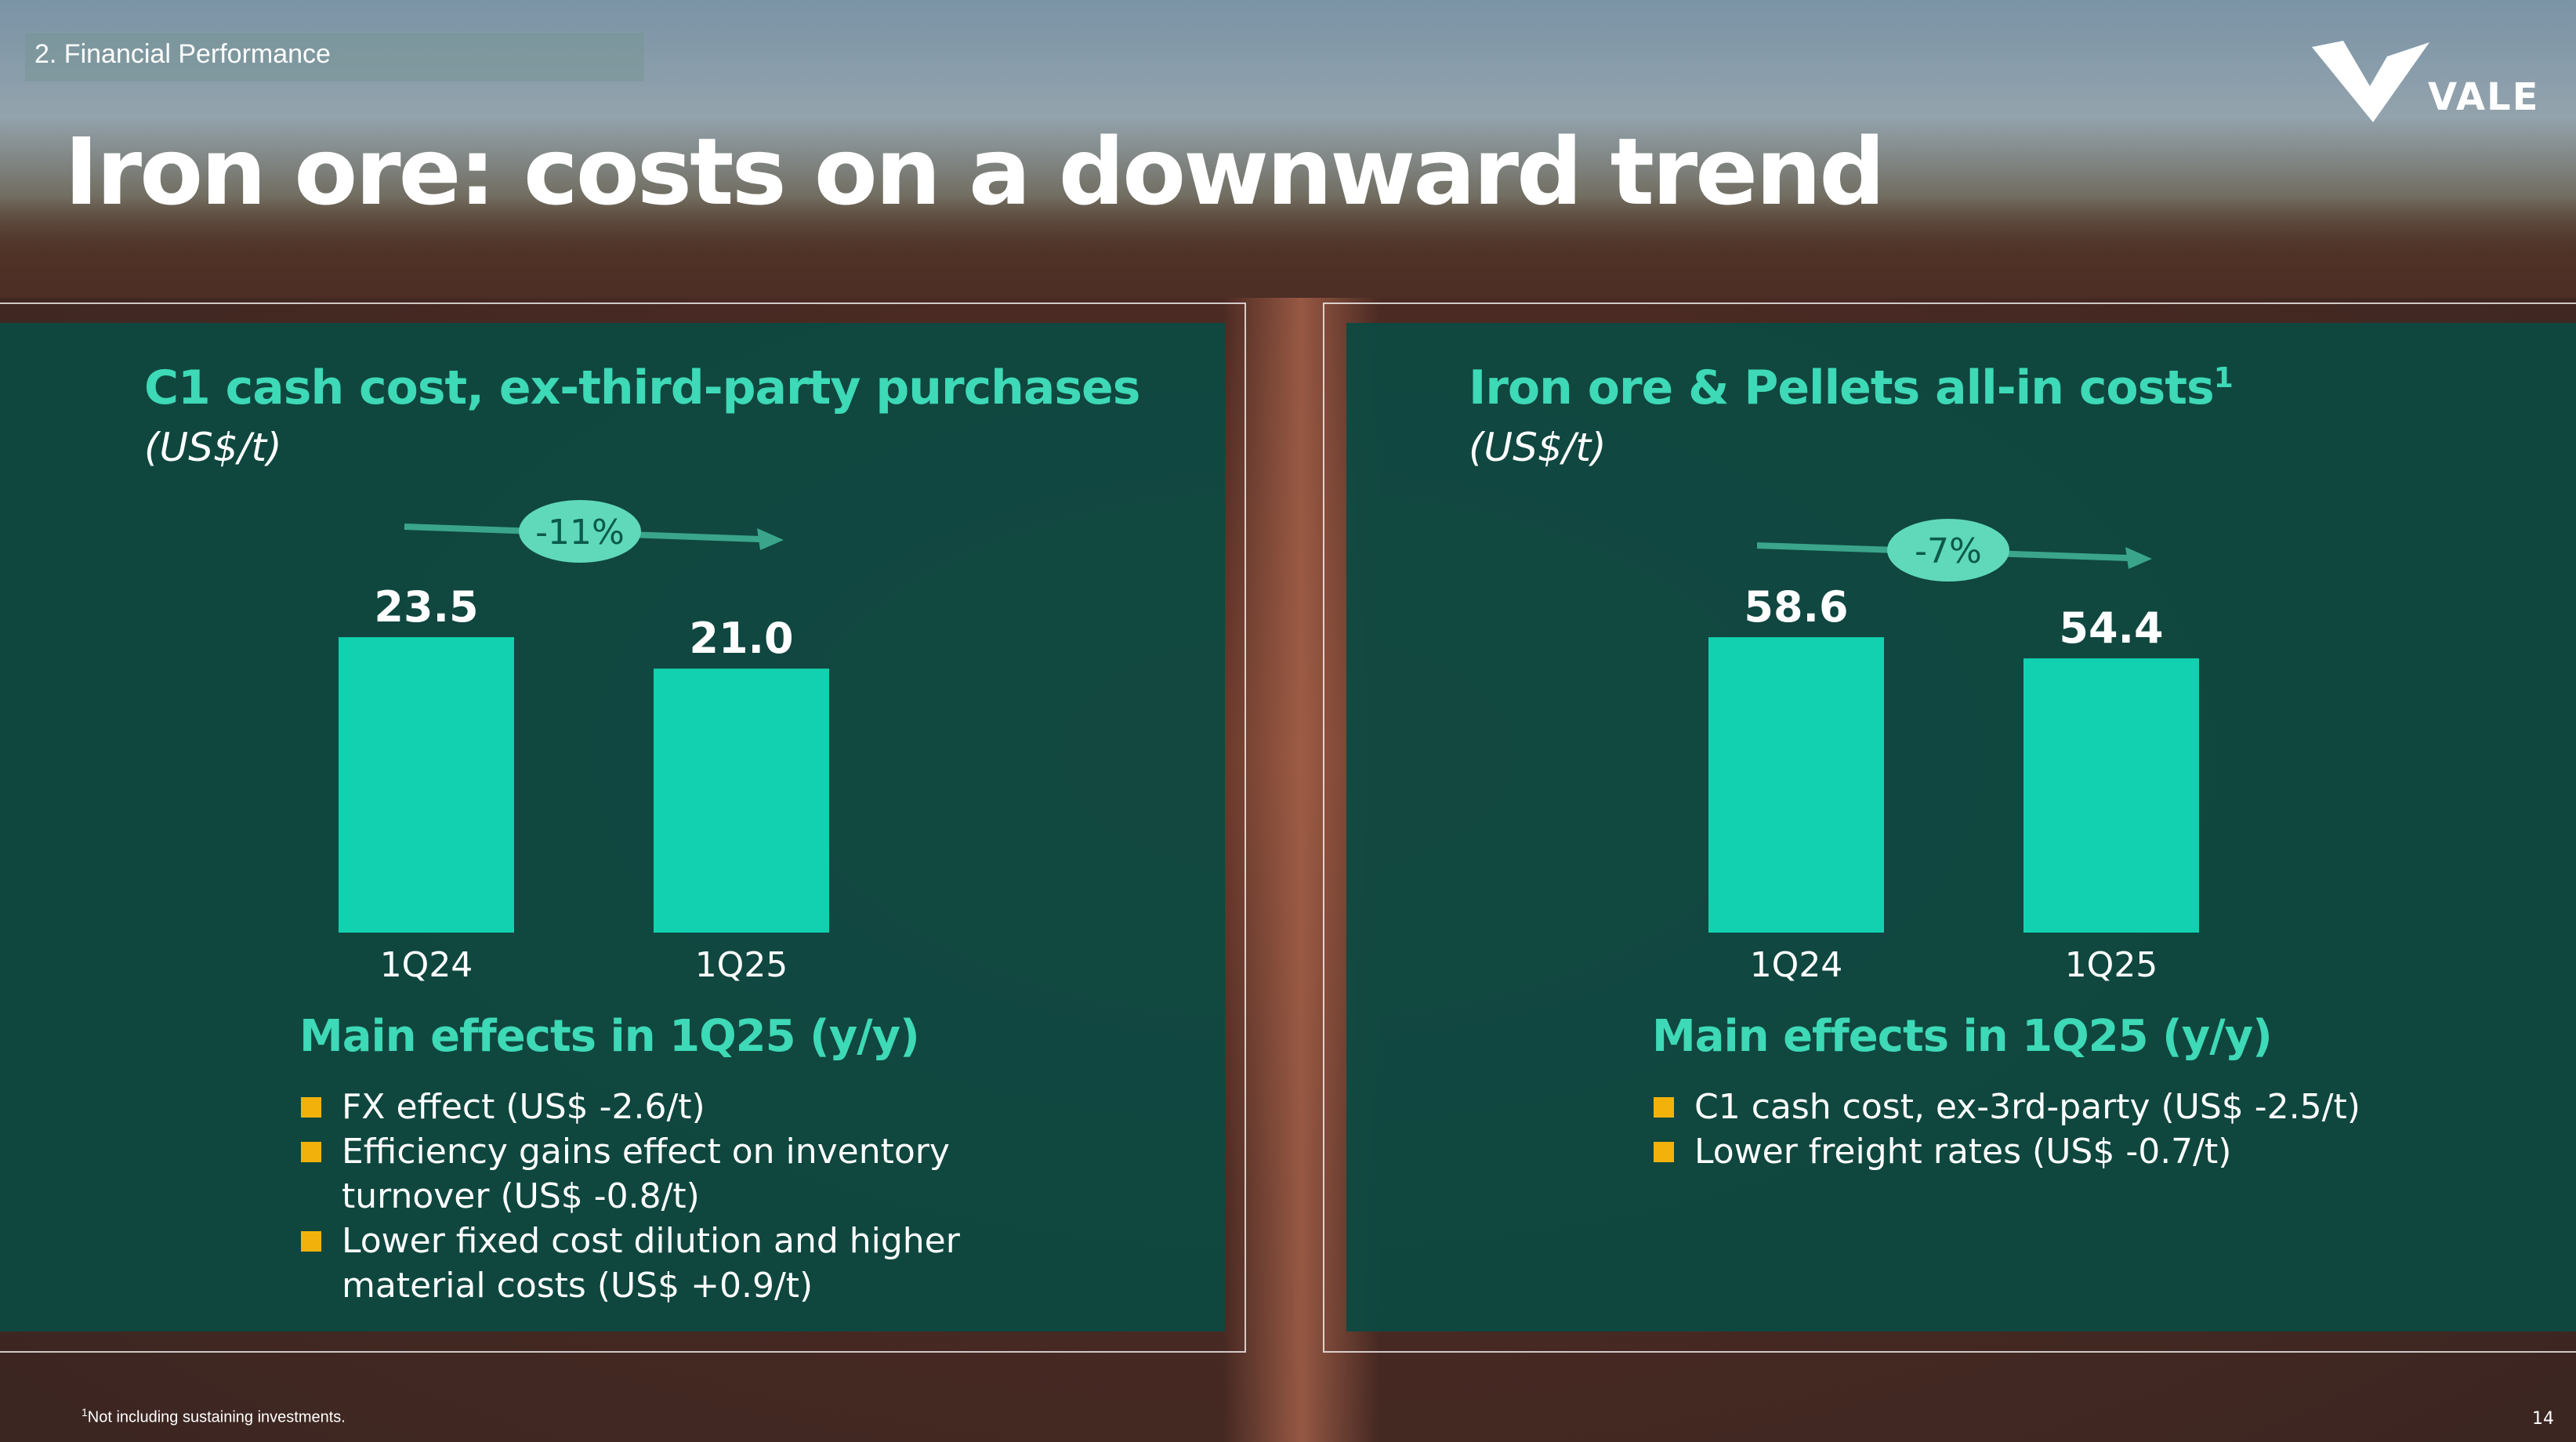 The width and height of the screenshot is (2576, 1442). I want to click on right-bar-chart: 58.6 1Q24 54.4 1Q25 -7%, so click(1953, 752).